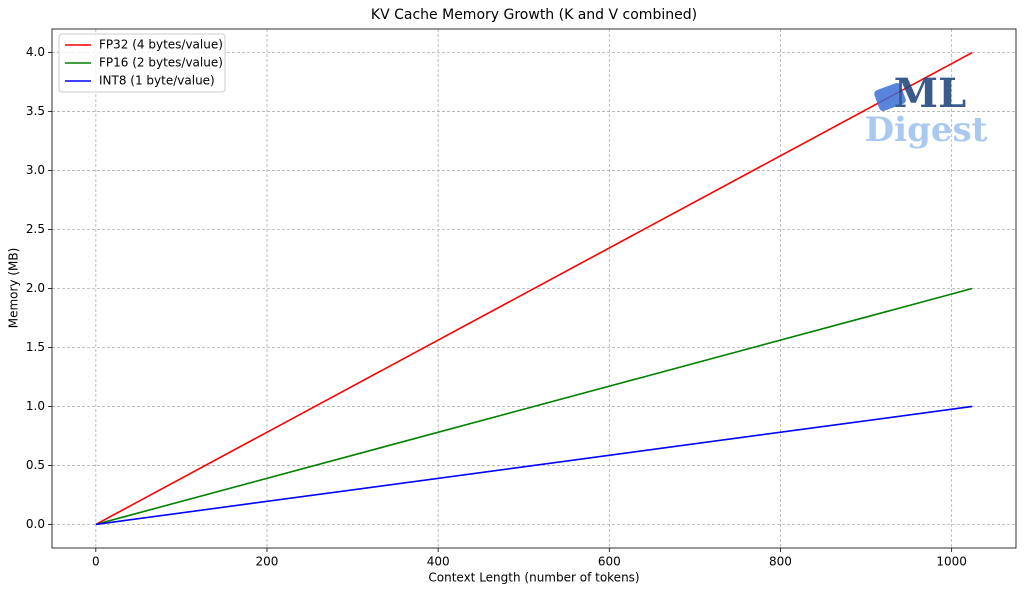 The image size is (1024, 594). What do you see at coordinates (35, 406) in the screenshot?
I see `y-tick-label: 1.0` at bounding box center [35, 406].